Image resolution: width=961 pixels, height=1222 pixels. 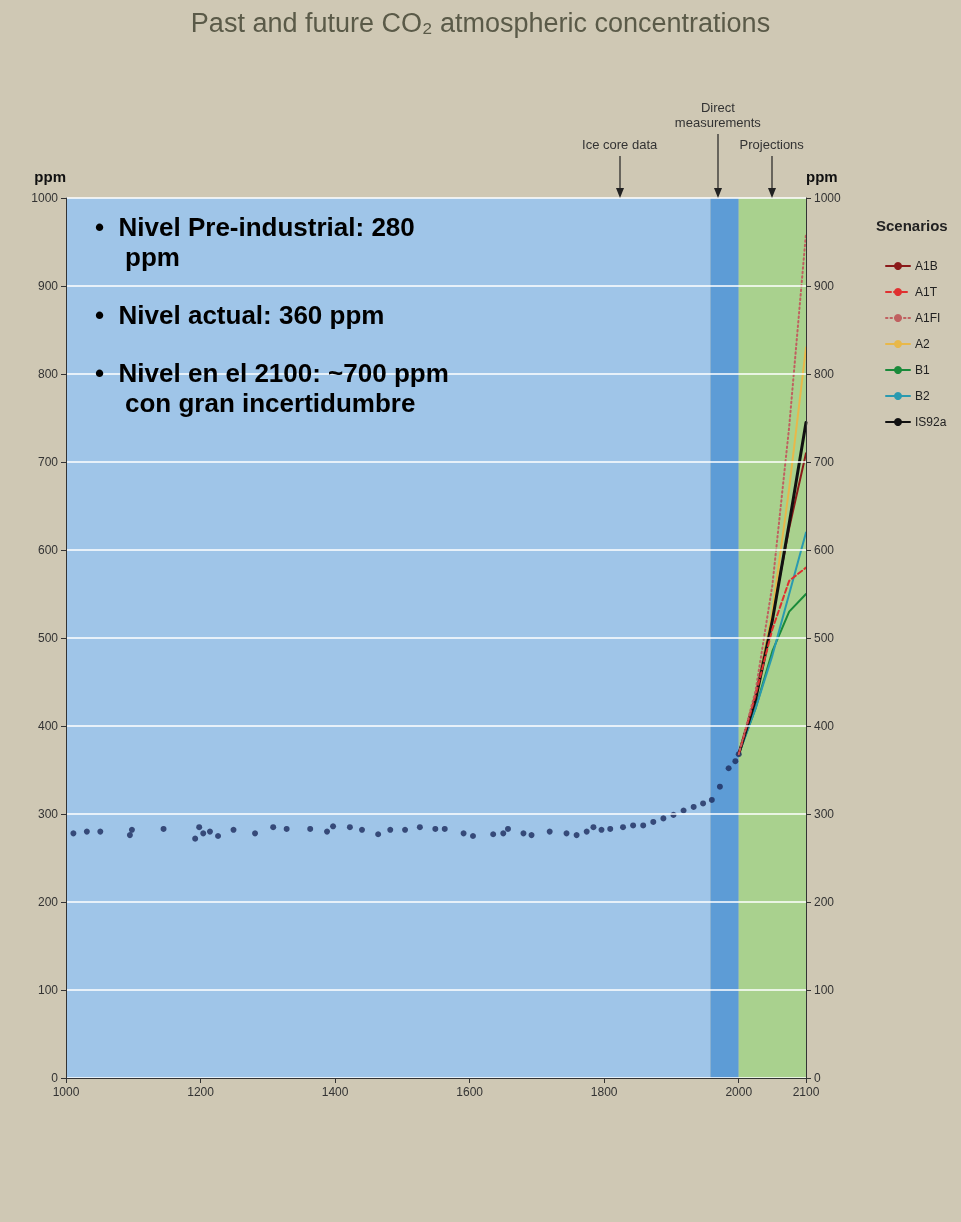 What do you see at coordinates (772, 494) in the screenshot?
I see `line-series` at bounding box center [772, 494].